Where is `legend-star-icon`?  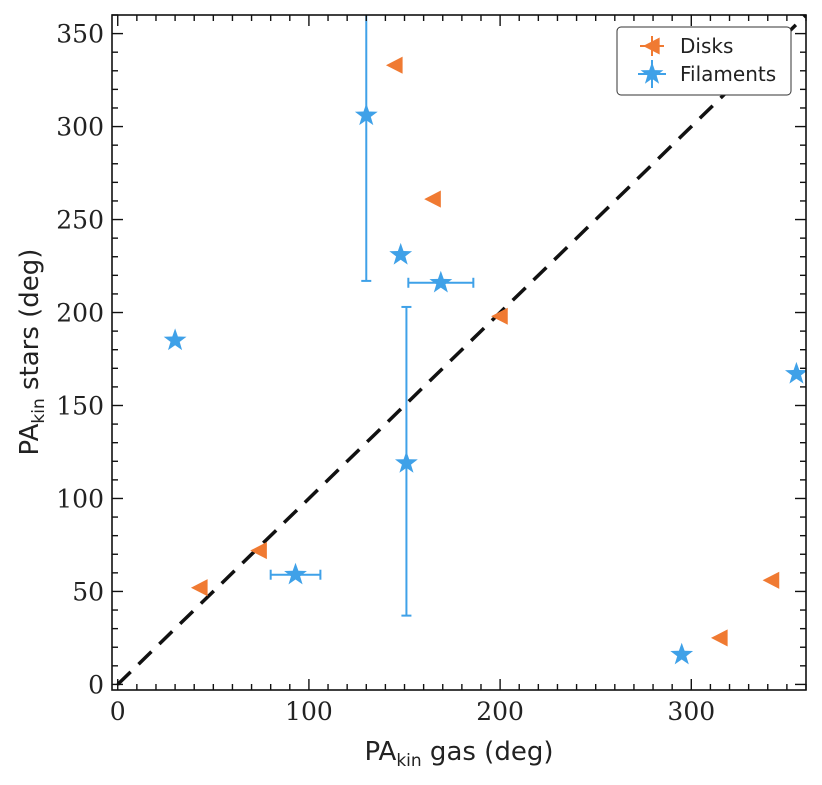 legend-star-icon is located at coordinates (652, 73).